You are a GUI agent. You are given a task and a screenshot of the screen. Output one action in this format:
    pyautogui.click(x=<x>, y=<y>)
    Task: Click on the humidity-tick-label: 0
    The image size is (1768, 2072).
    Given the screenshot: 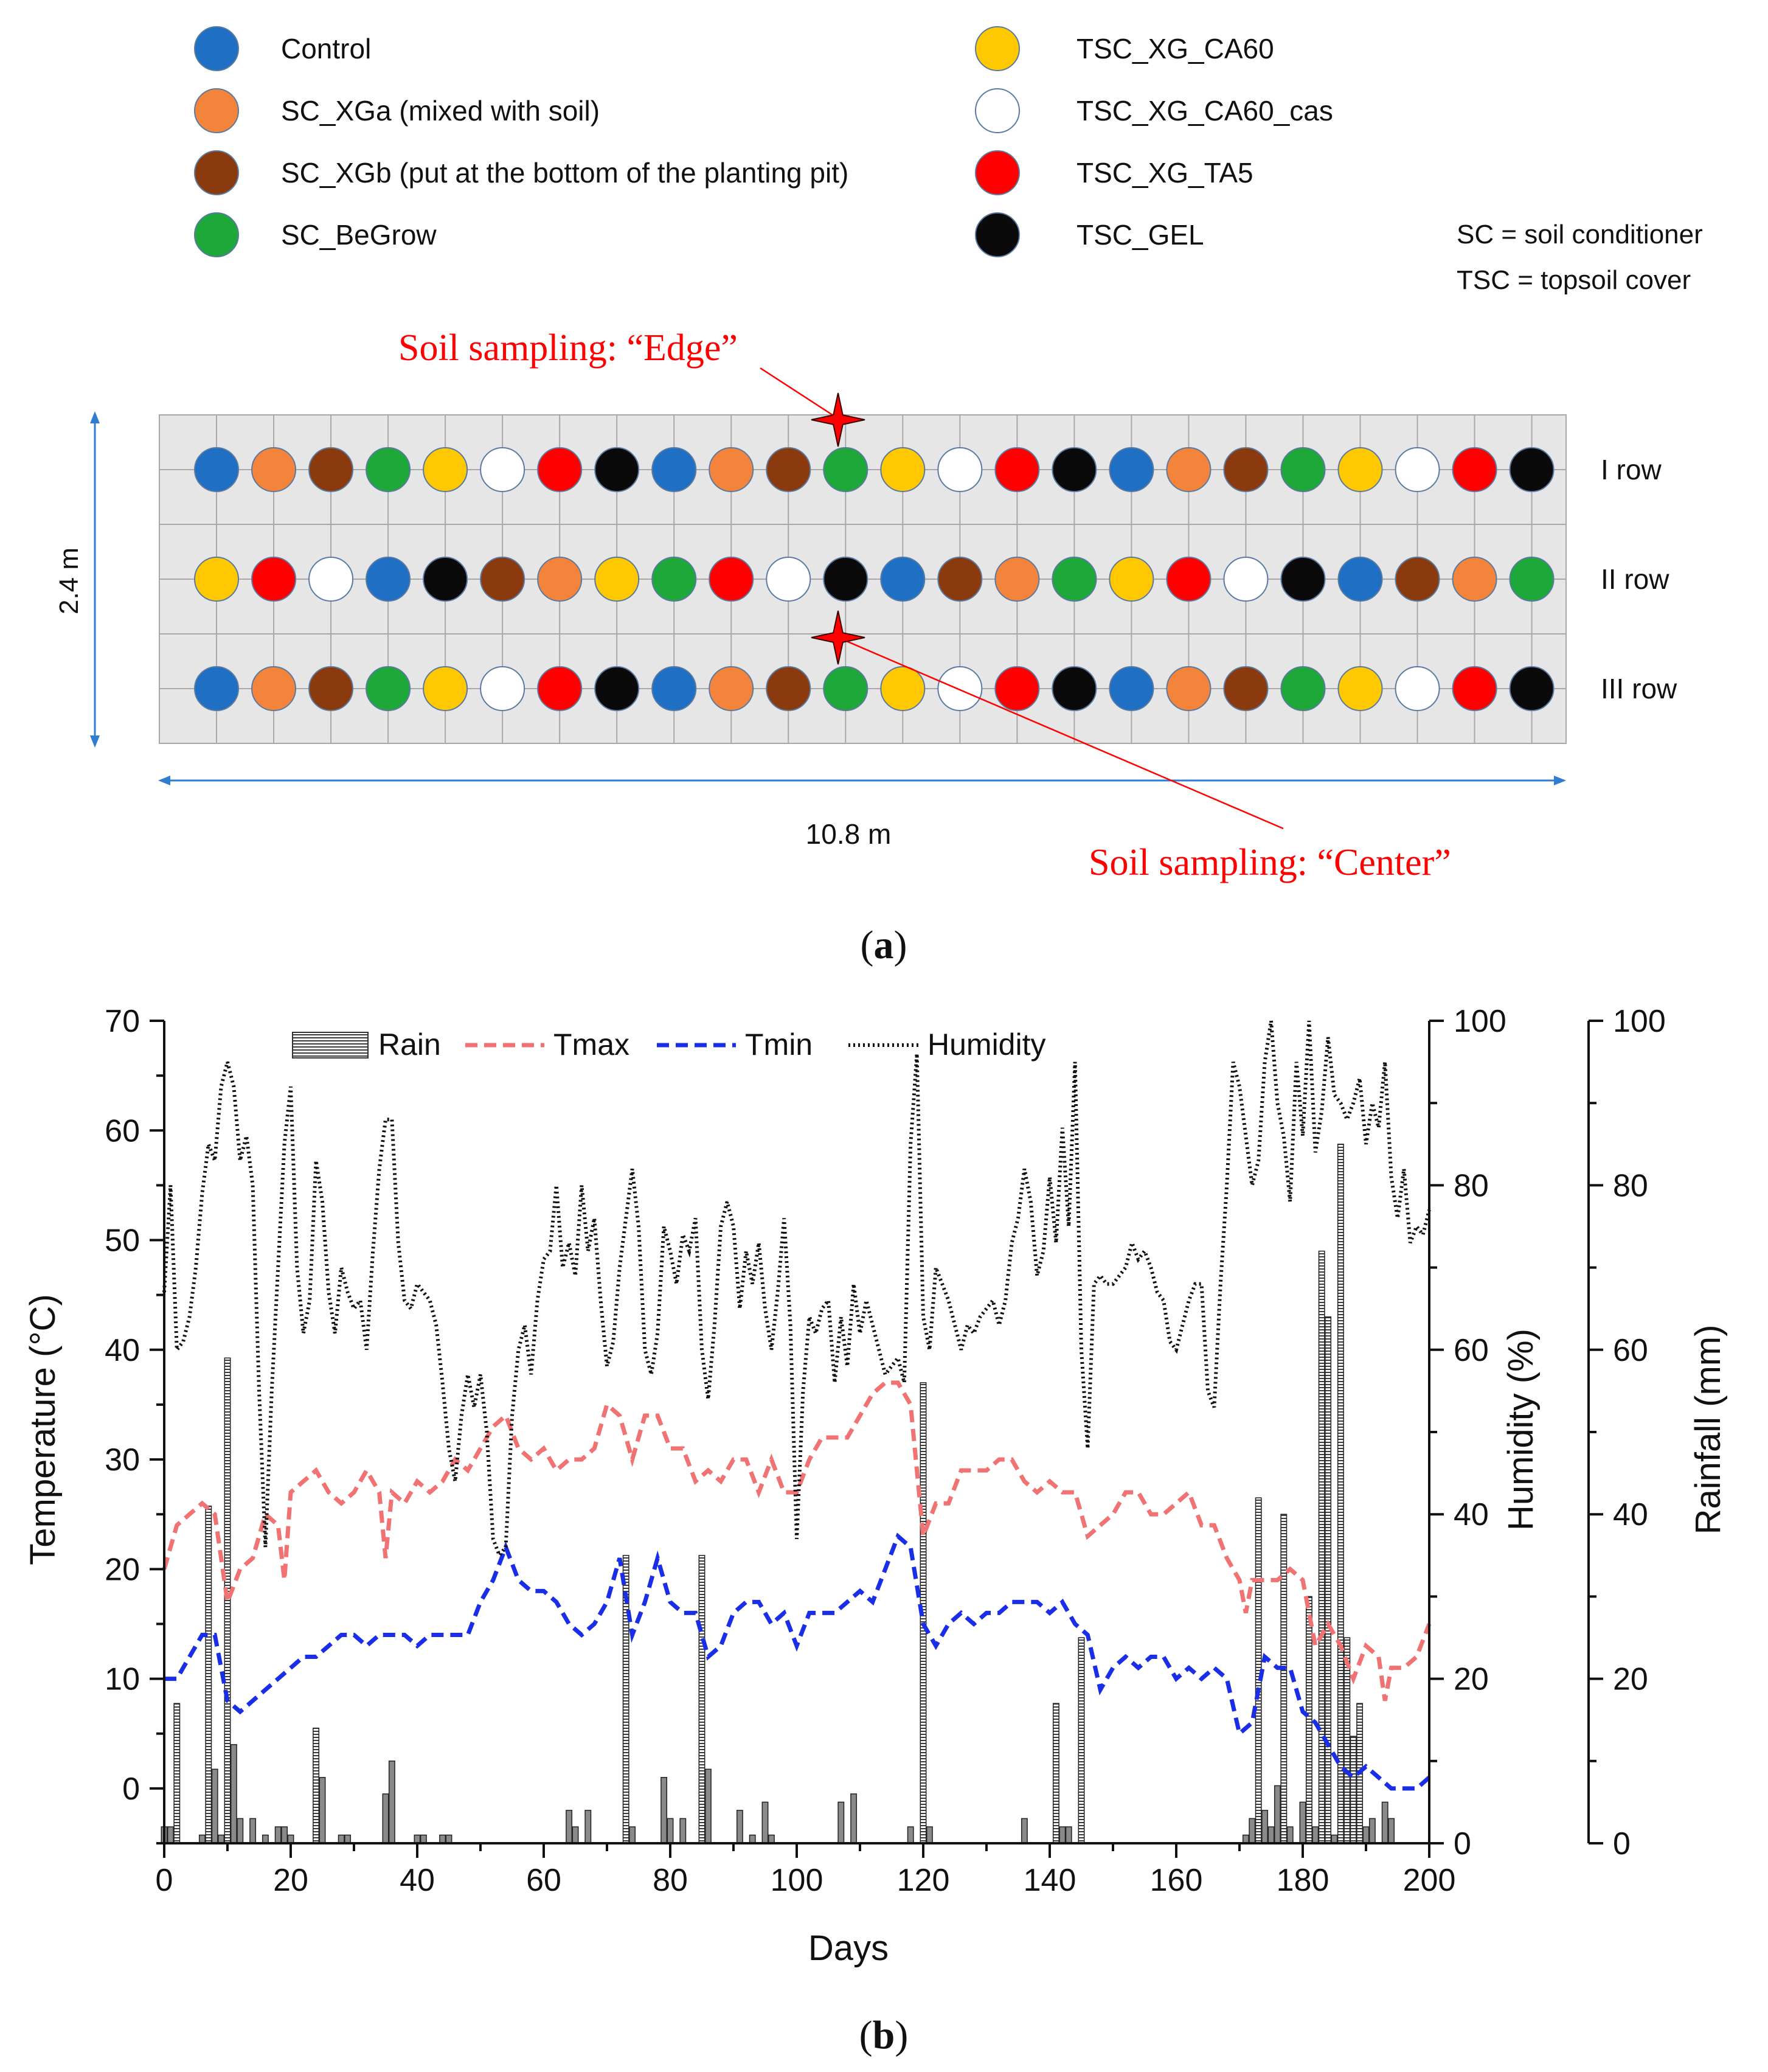 What is the action you would take?
    pyautogui.click(x=1462, y=1844)
    